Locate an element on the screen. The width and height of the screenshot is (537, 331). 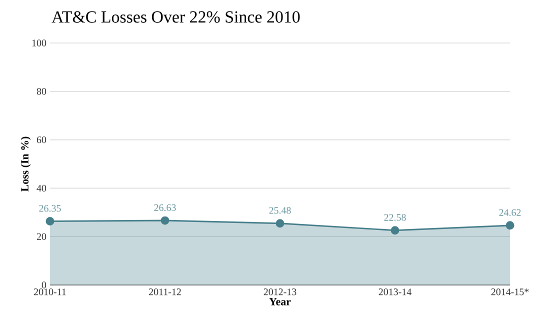
x-tick-label: 2014-15* is located at coordinates (510, 292).